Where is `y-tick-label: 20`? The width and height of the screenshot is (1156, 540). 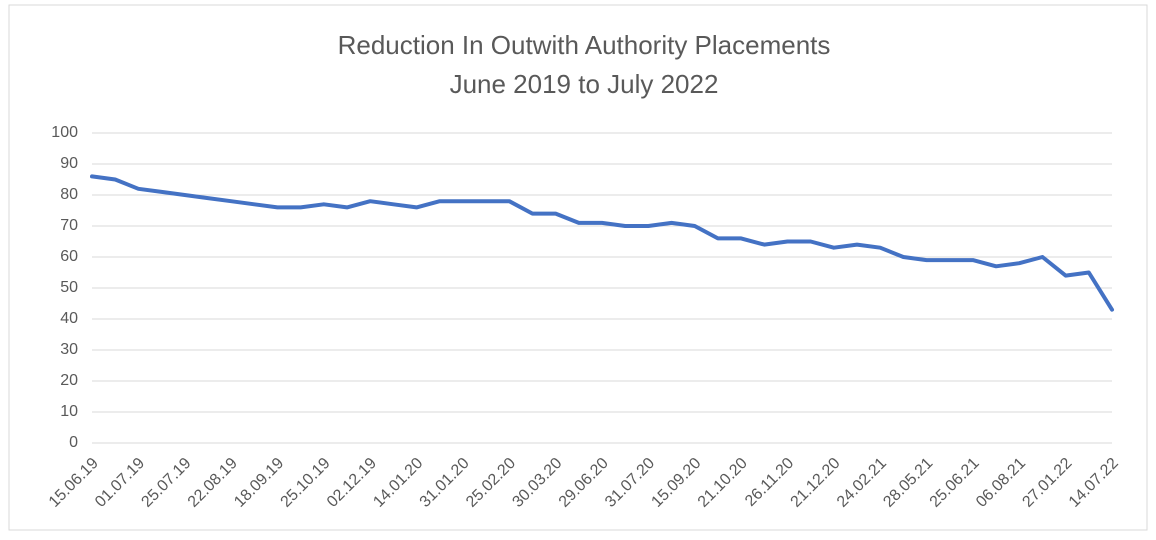 y-tick-label: 20 is located at coordinates (69, 380).